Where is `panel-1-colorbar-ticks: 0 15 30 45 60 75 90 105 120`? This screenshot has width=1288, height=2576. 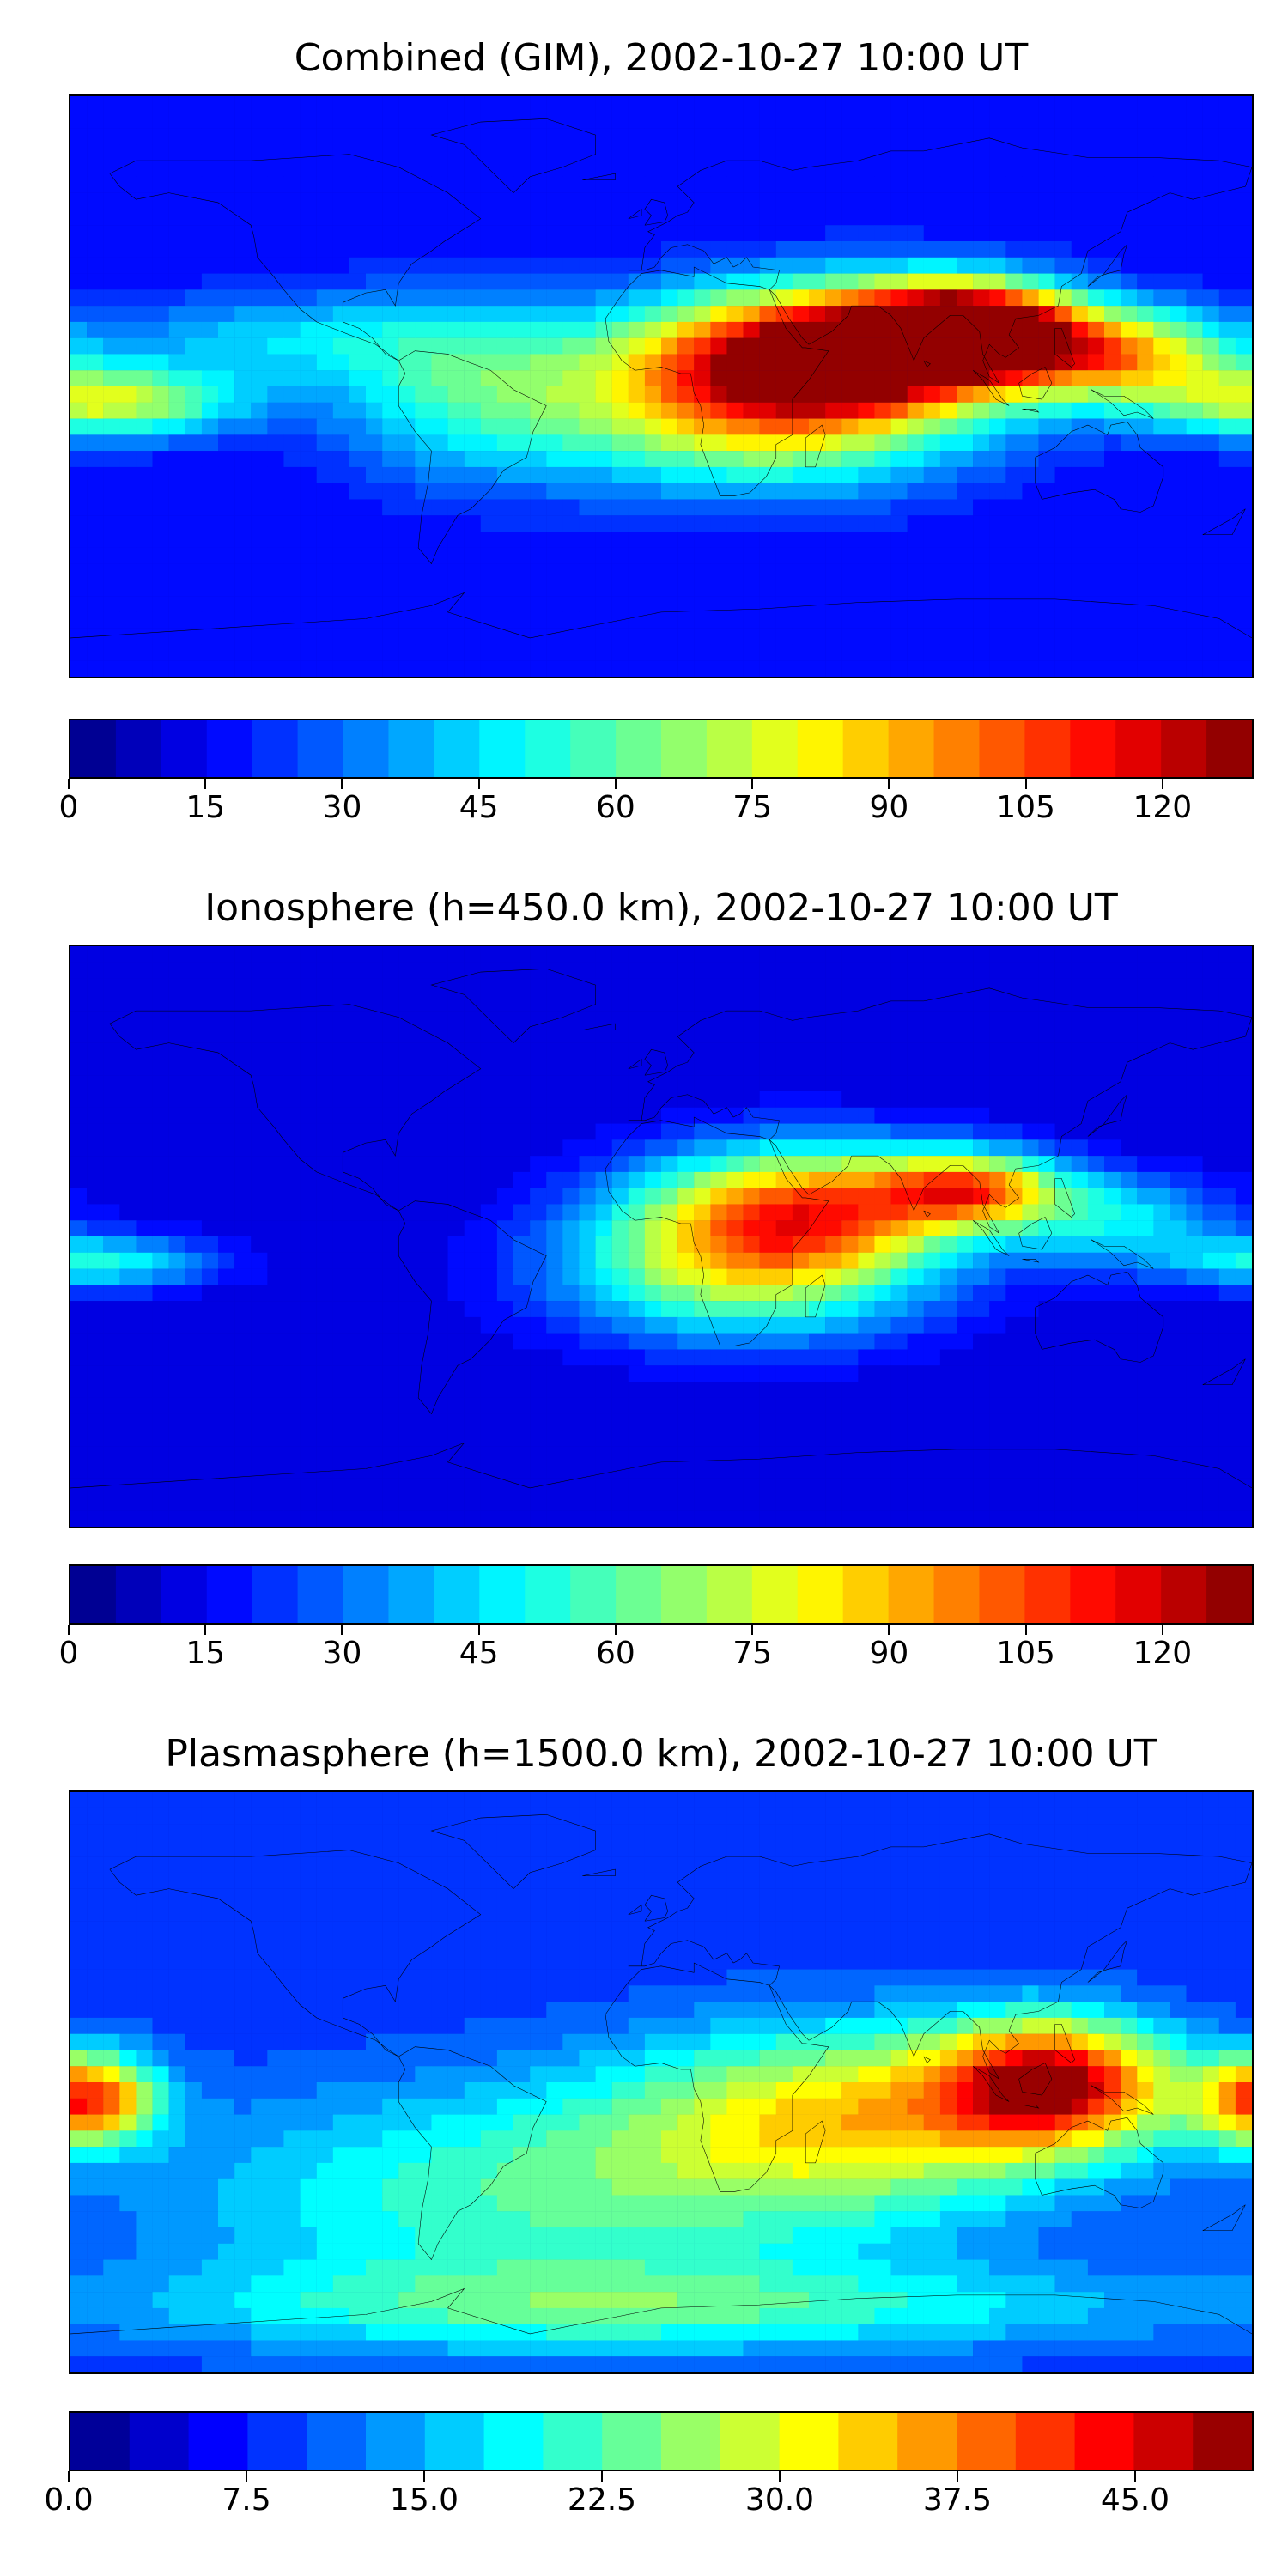 panel-1-colorbar-ticks: 0 15 30 45 60 75 90 105 120 is located at coordinates (656, 804).